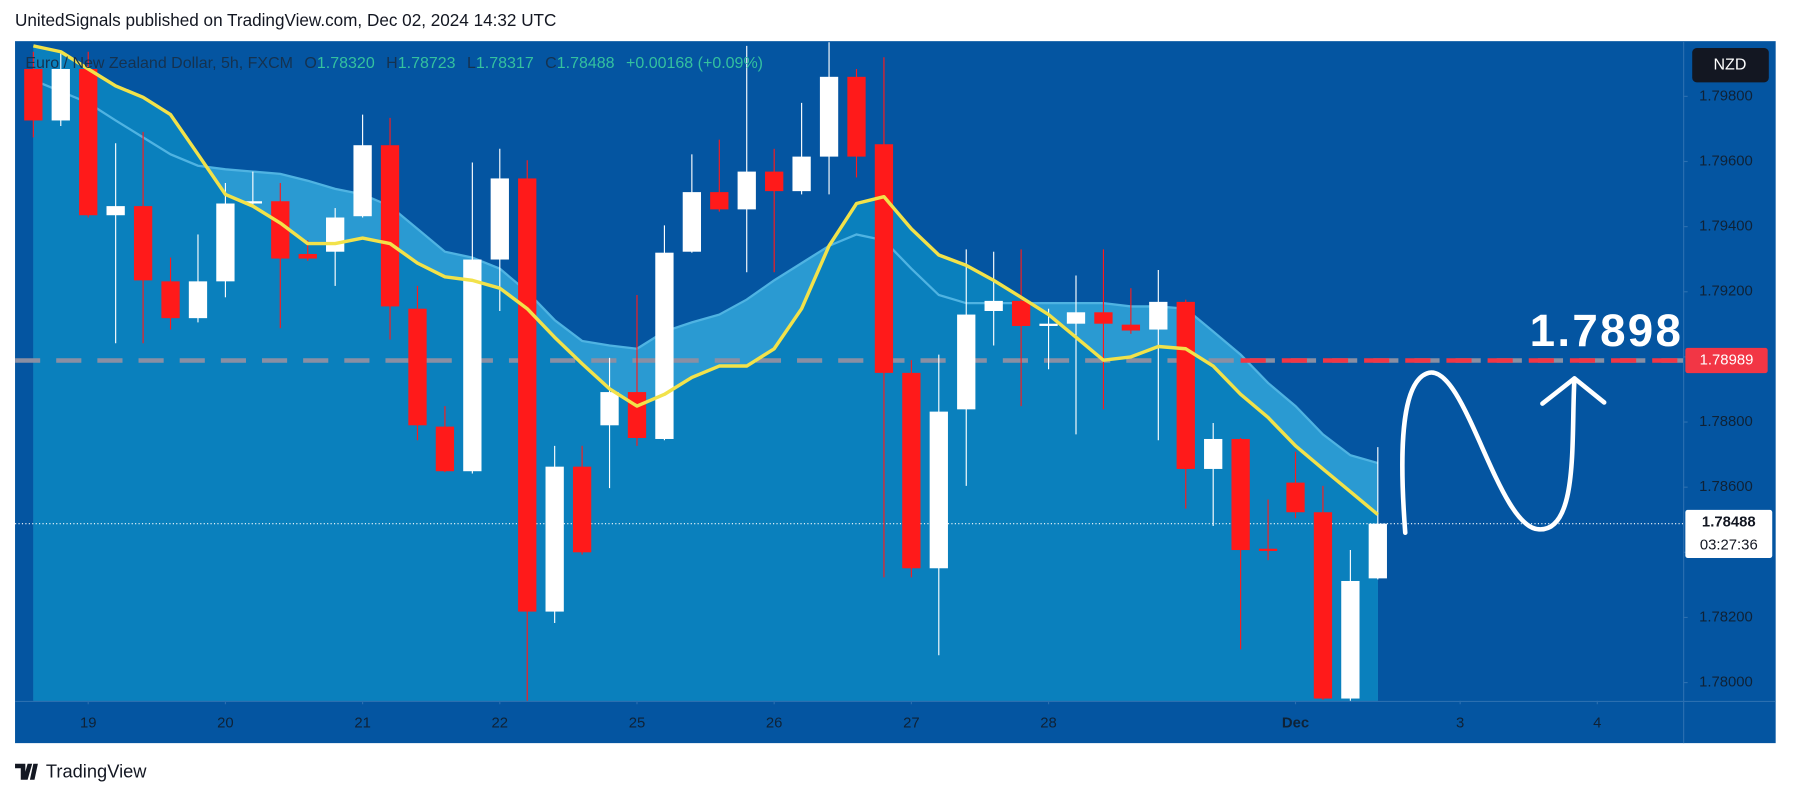 The image size is (1793, 798). I want to click on ohlc-key: L, so click(471, 63).